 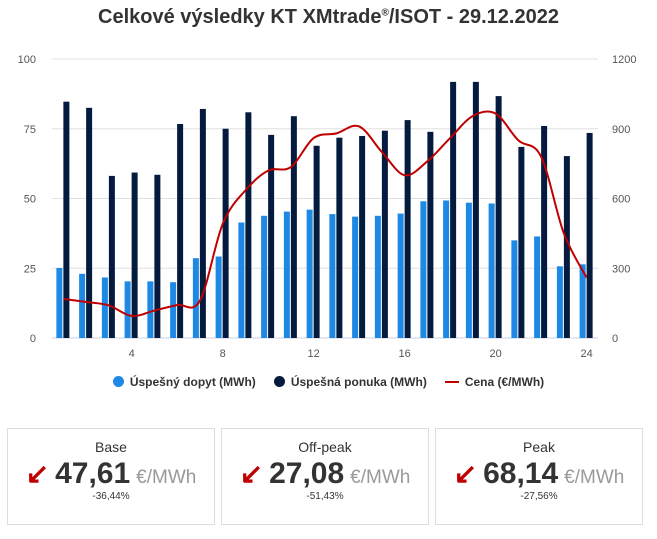 What do you see at coordinates (539, 447) in the screenshot?
I see `card-label: Peak` at bounding box center [539, 447].